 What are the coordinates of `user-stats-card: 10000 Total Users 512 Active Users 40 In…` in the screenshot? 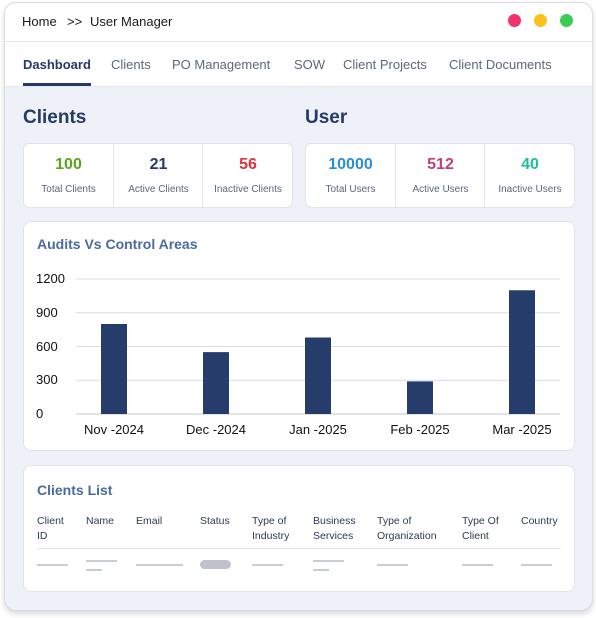 It's located at (440, 175).